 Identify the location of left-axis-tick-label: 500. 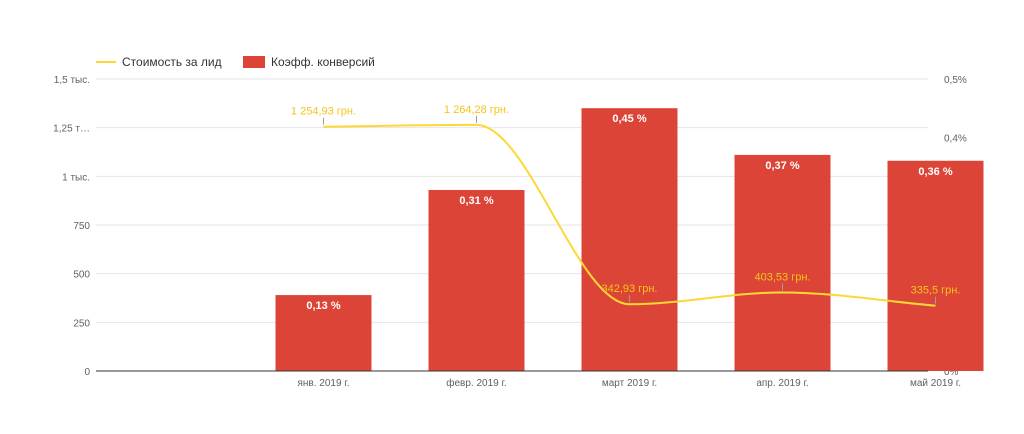
(81, 275).